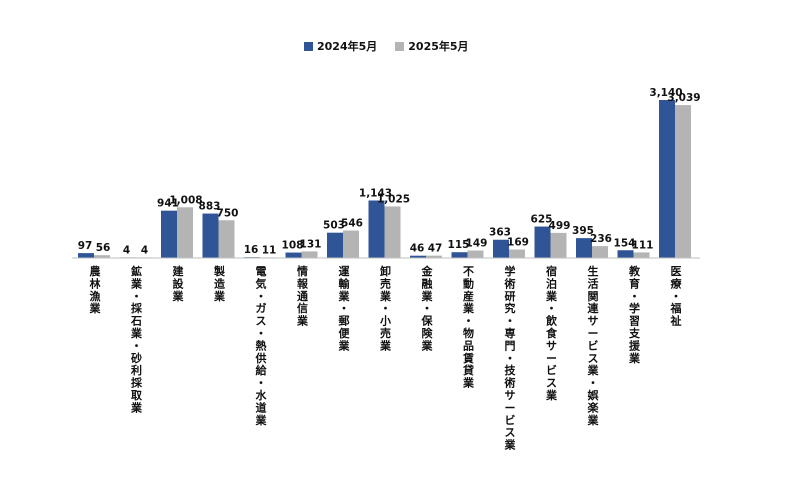  Describe the element at coordinates (665, 93) in the screenshot. I see `data-label-2024-14: 3,140` at that location.